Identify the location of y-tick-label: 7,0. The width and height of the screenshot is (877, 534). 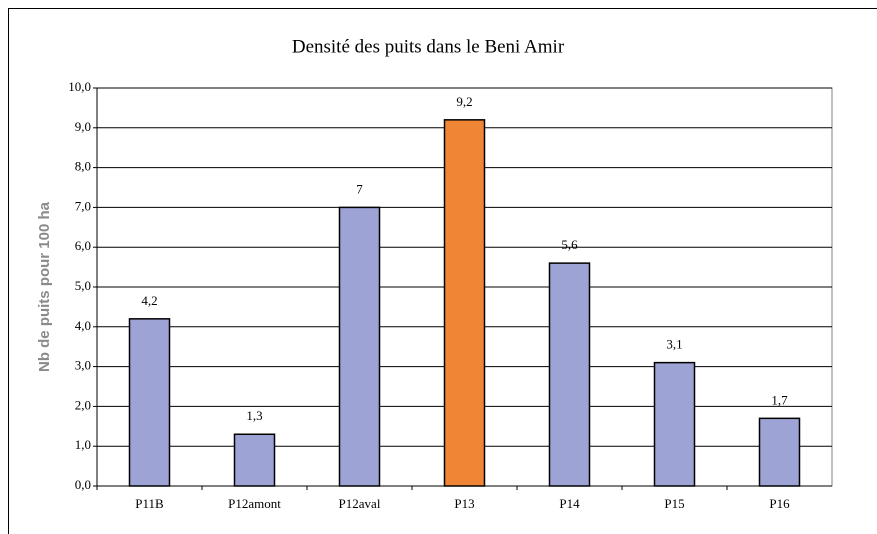
(83, 205).